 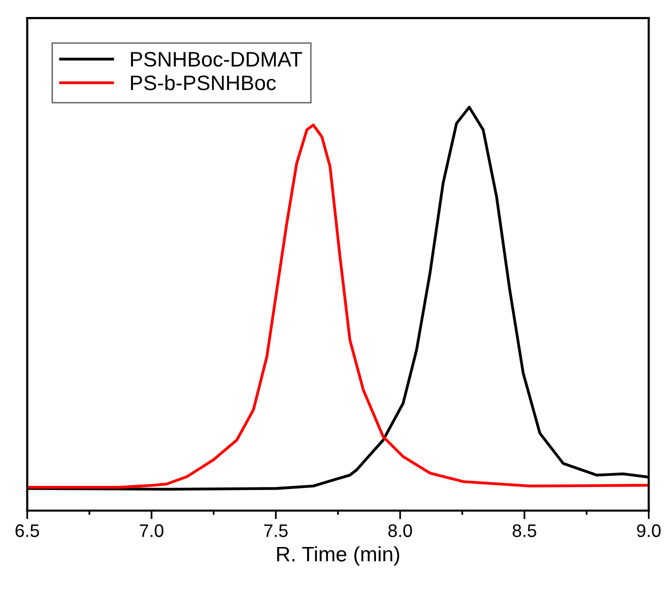 What do you see at coordinates (276, 531) in the screenshot?
I see `x-tick-label: 7.5` at bounding box center [276, 531].